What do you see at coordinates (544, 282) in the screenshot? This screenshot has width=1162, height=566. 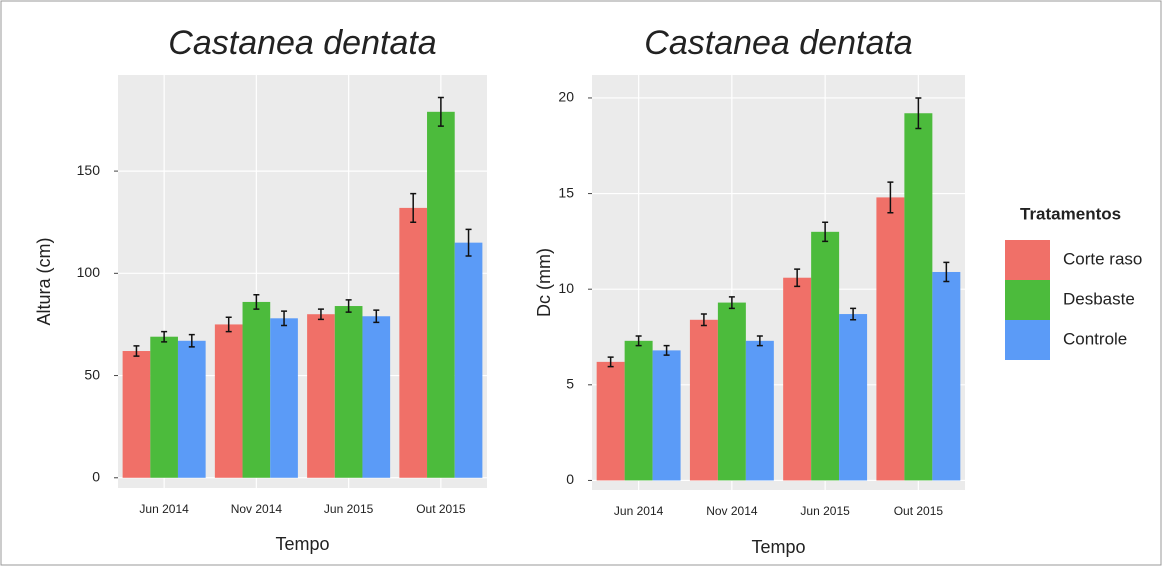 I see `y-axis-label: Dc (mm)` at bounding box center [544, 282].